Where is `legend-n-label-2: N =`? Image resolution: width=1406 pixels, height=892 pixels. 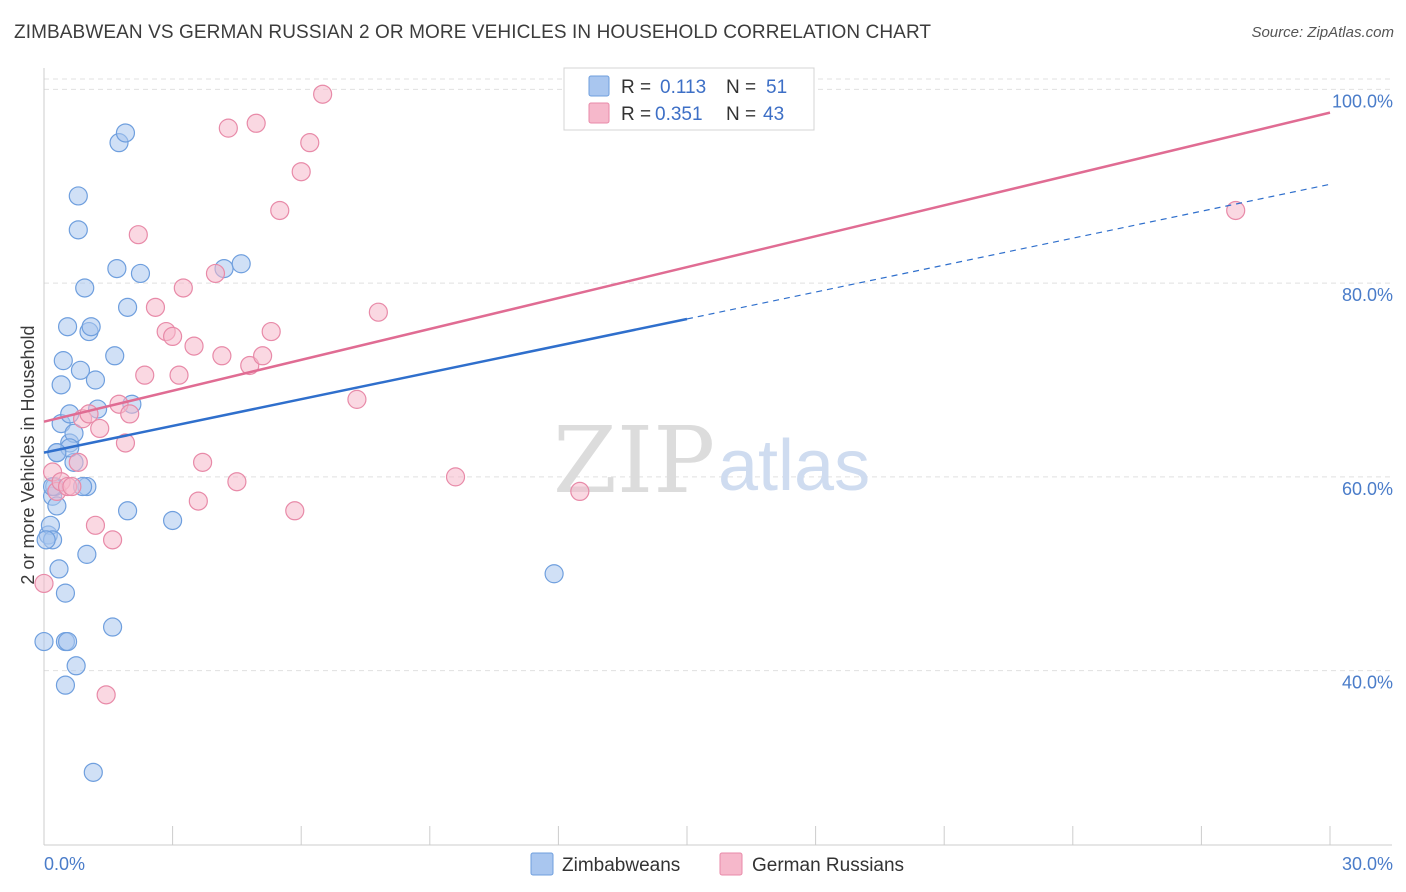
legend-n-label-2: N = is located at coordinates (741, 114).